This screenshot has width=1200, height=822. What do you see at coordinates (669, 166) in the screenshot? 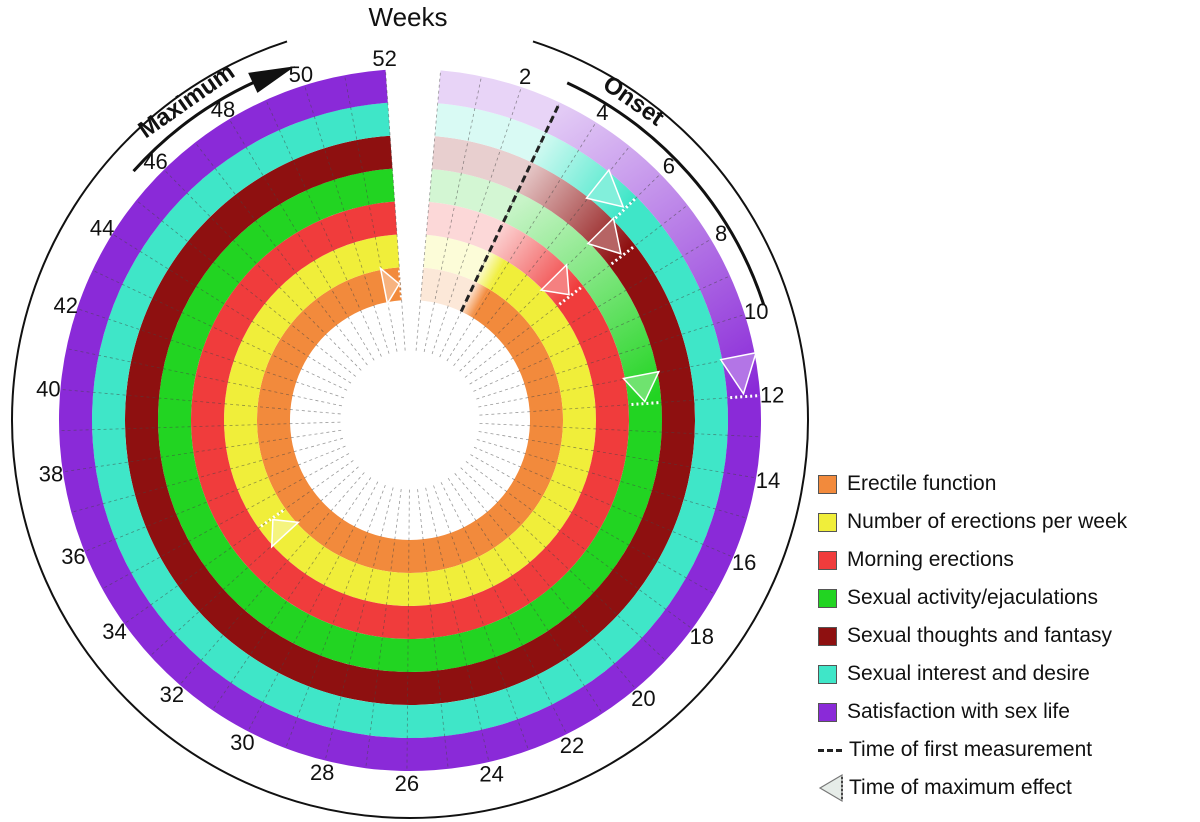
I see `week-tick-label: 6` at bounding box center [669, 166].